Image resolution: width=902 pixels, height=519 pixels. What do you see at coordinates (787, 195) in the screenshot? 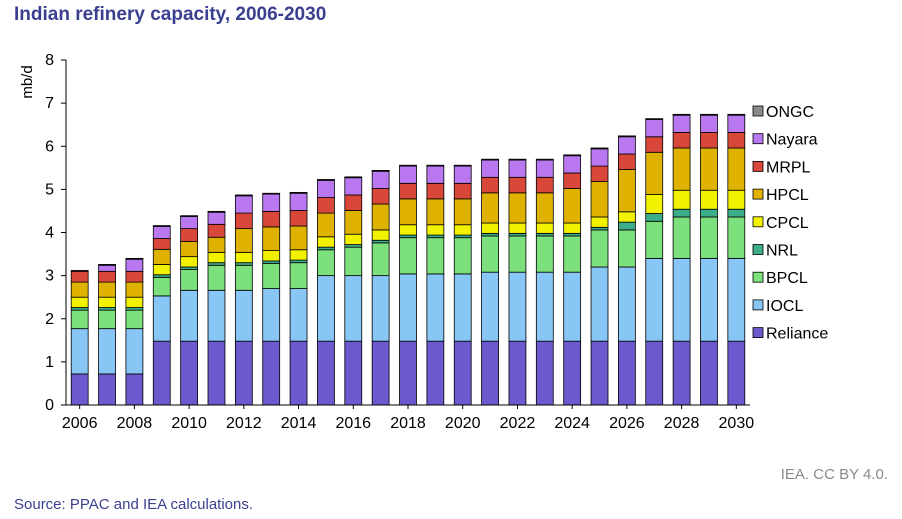
I see `legend-label-hpcl: HPCL` at bounding box center [787, 195].